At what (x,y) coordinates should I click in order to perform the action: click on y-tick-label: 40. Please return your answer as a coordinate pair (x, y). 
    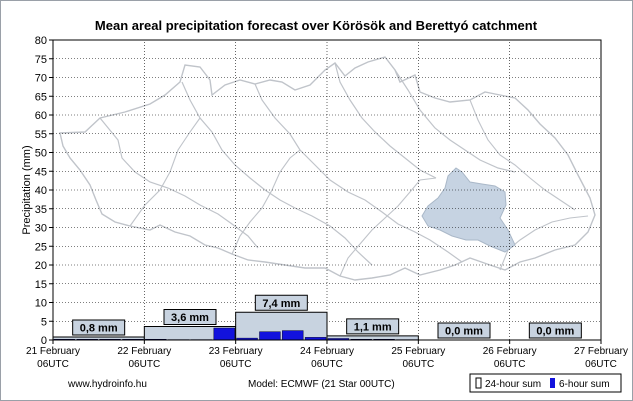
    Looking at the image, I should click on (41, 191).